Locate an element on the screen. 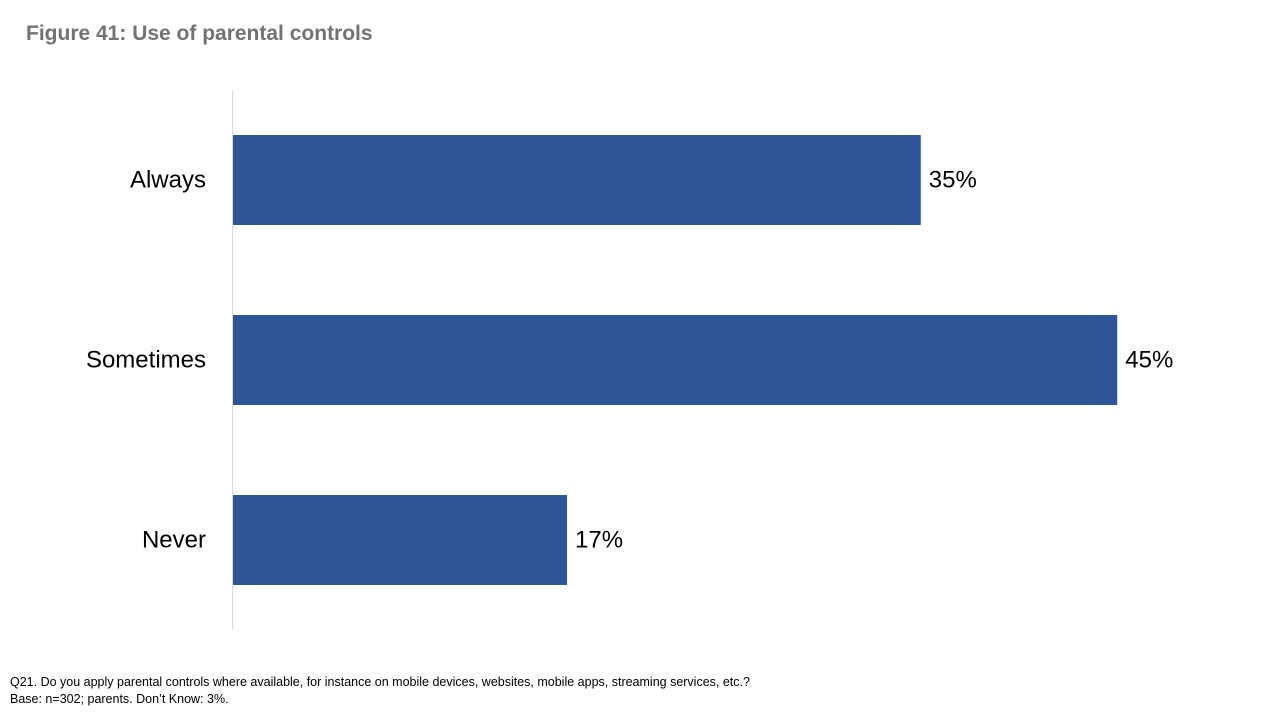 Image resolution: width=1280 pixels, height=720 pixels. bar-never is located at coordinates (400, 540).